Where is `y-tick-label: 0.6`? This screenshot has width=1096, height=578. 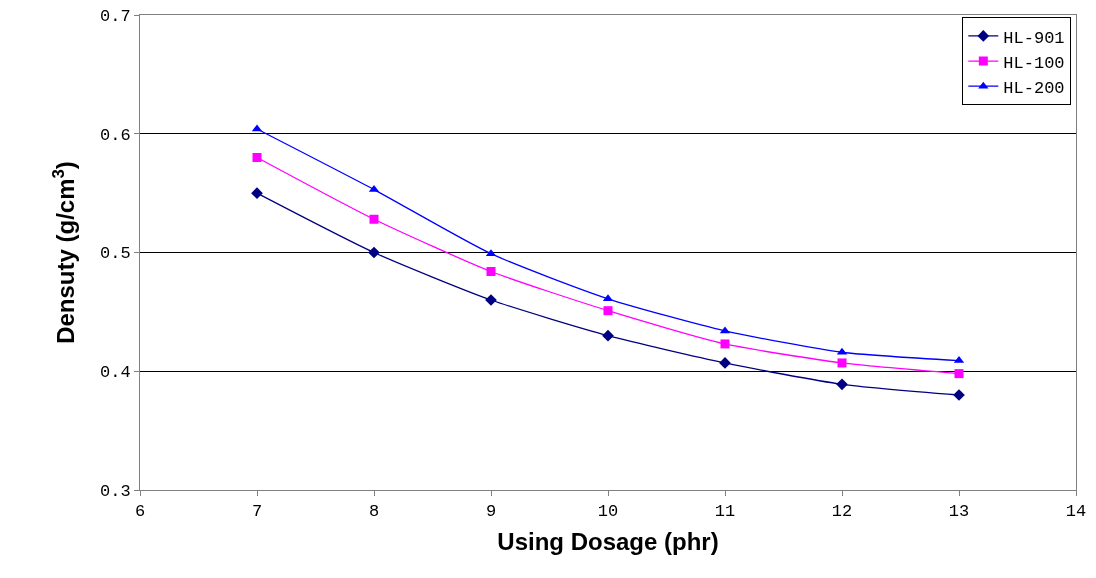 y-tick-label: 0.6 is located at coordinates (115, 135).